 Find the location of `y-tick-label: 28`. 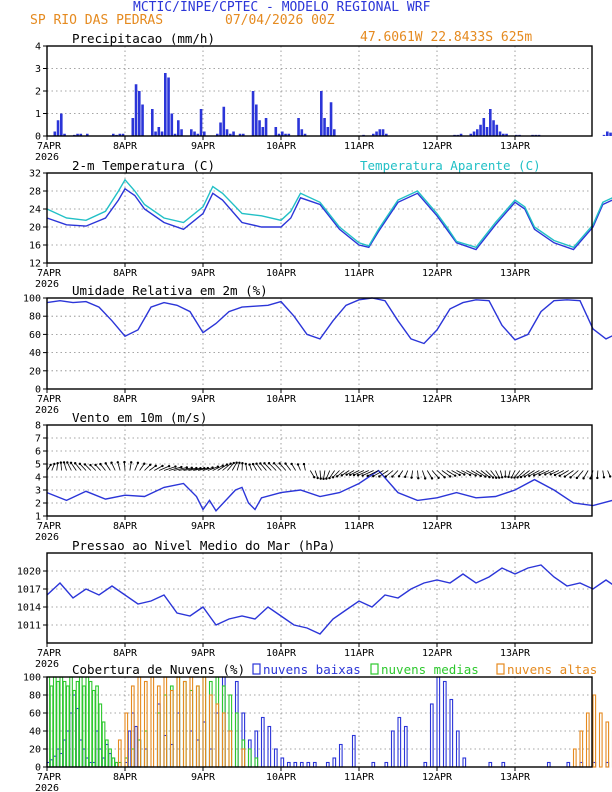

y-tick-label: 28 is located at coordinates (35, 192).